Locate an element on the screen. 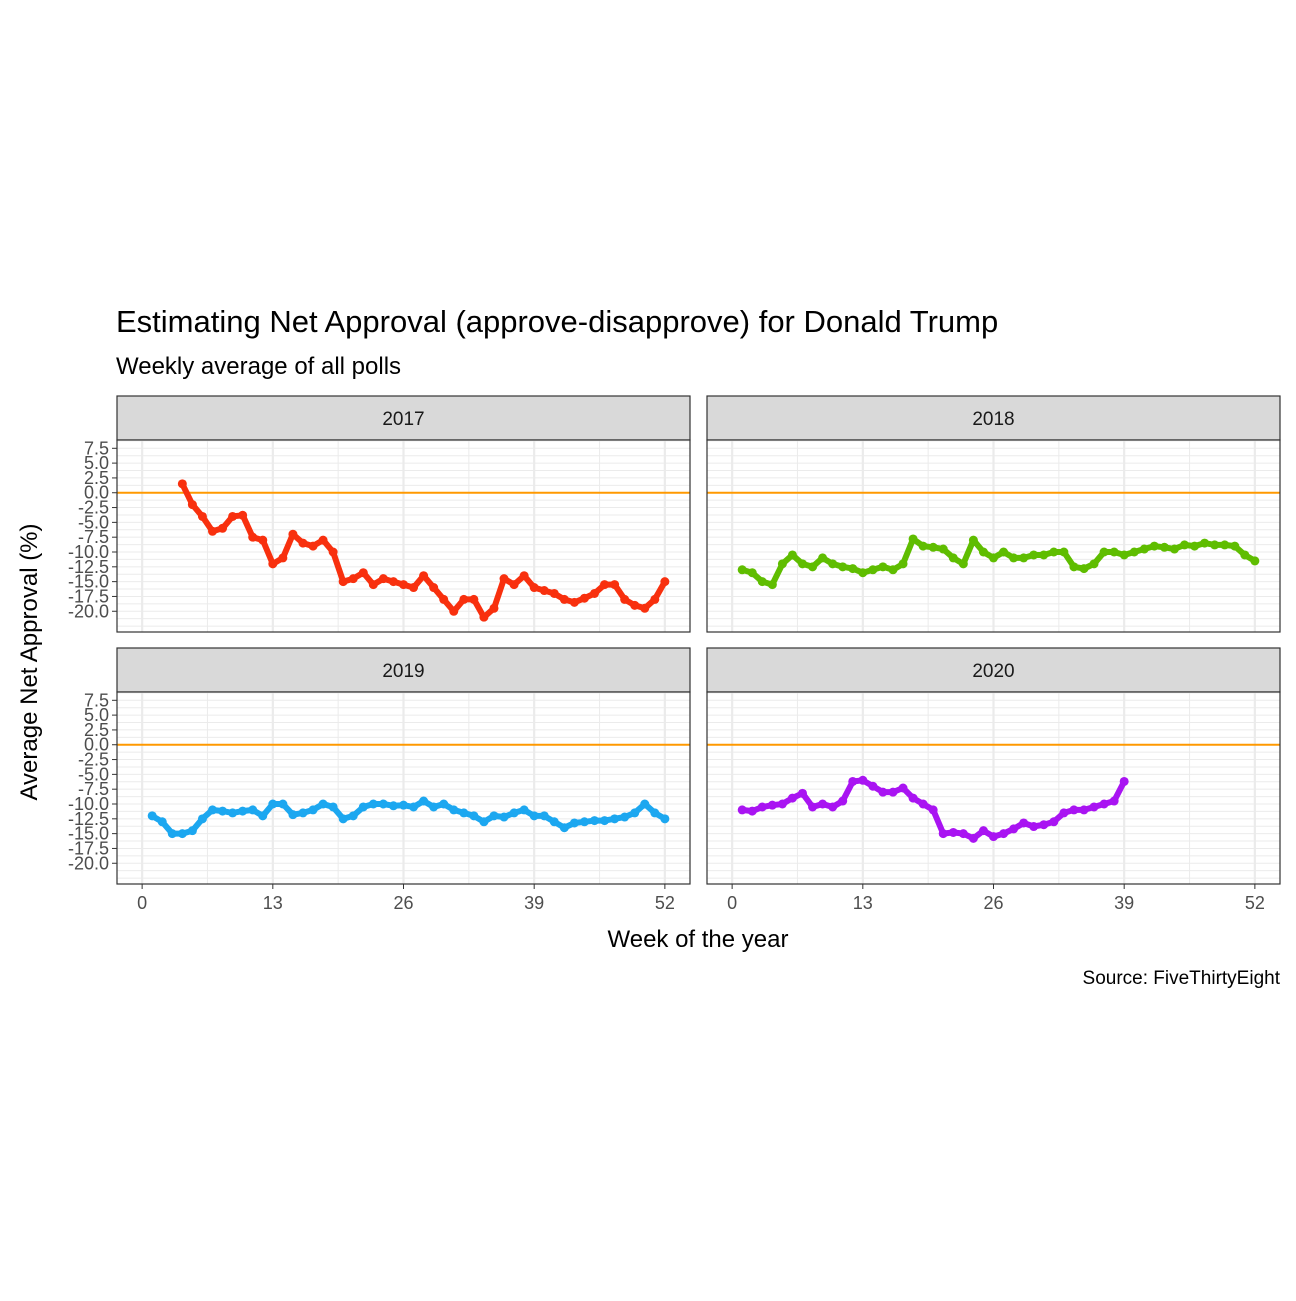  y-tick-label: -10.0 is located at coordinates (88, 552).